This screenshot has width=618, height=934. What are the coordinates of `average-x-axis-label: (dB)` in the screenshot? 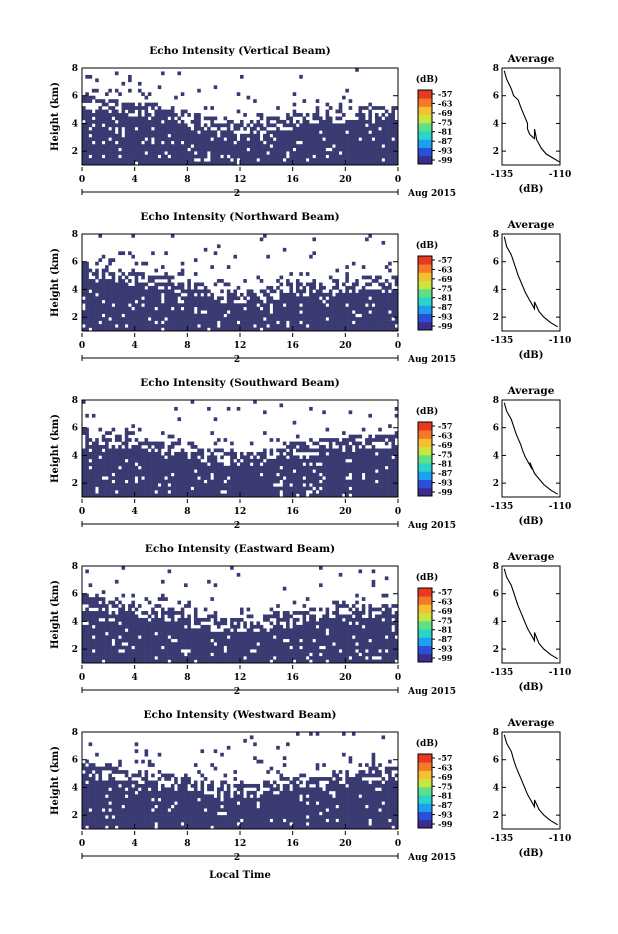 It's located at (531, 521).